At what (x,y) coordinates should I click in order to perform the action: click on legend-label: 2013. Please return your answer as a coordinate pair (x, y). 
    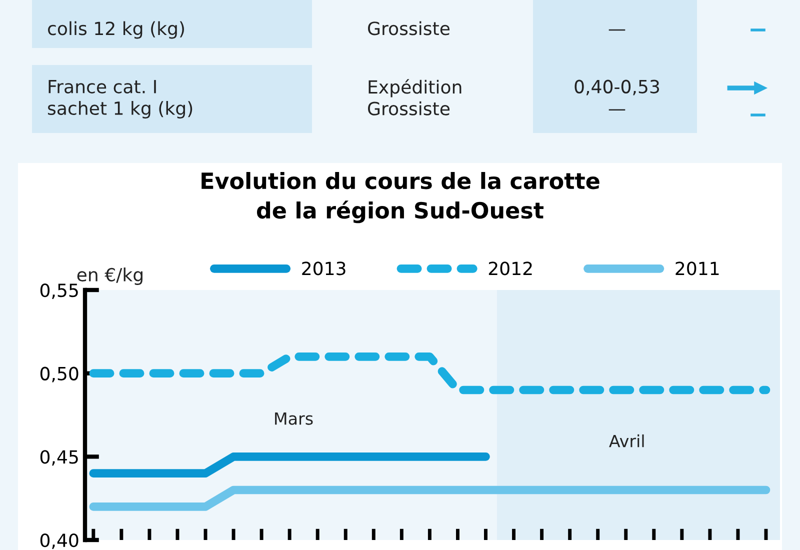
    Looking at the image, I should click on (324, 269).